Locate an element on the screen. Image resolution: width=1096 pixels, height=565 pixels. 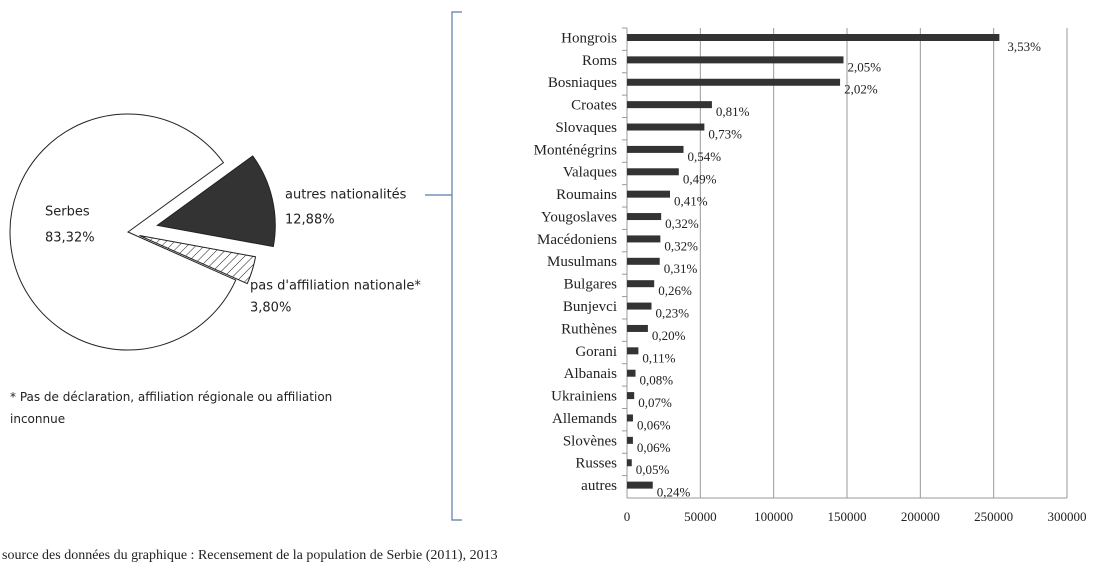
y-tick-label: Musulmans is located at coordinates (582, 262).